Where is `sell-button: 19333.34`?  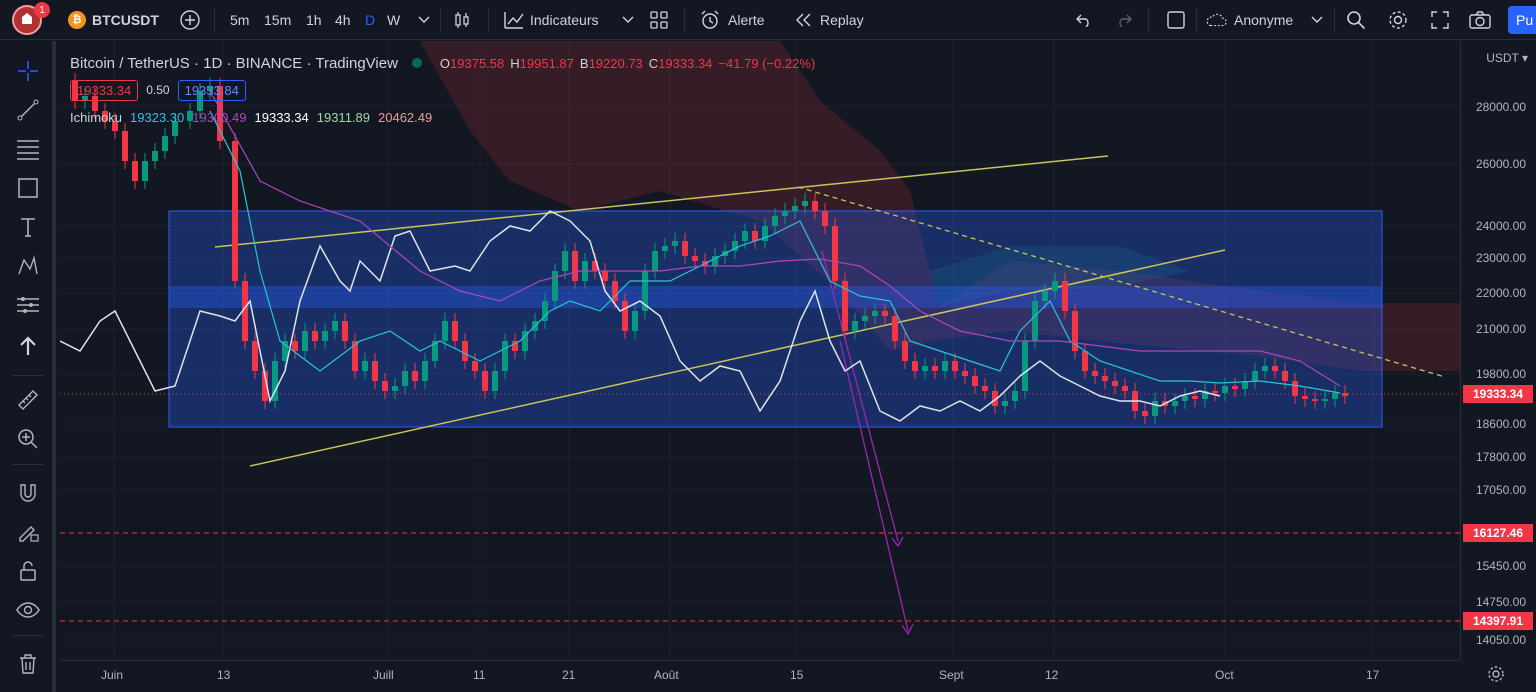
sell-button: 19333.34 is located at coordinates (104, 90).